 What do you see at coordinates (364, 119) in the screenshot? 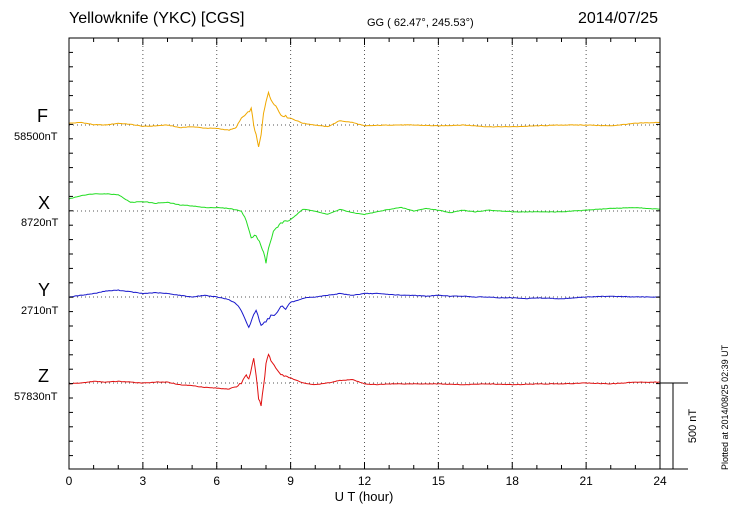
I see `series-line-f` at bounding box center [364, 119].